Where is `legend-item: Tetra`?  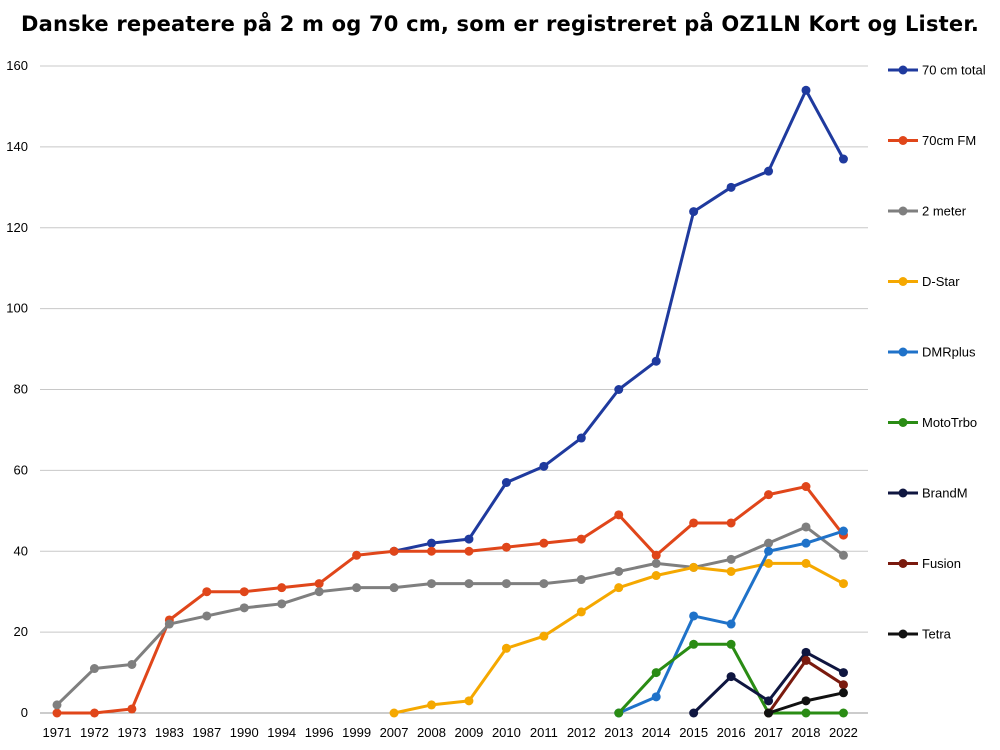 legend-item: Tetra is located at coordinates (920, 634).